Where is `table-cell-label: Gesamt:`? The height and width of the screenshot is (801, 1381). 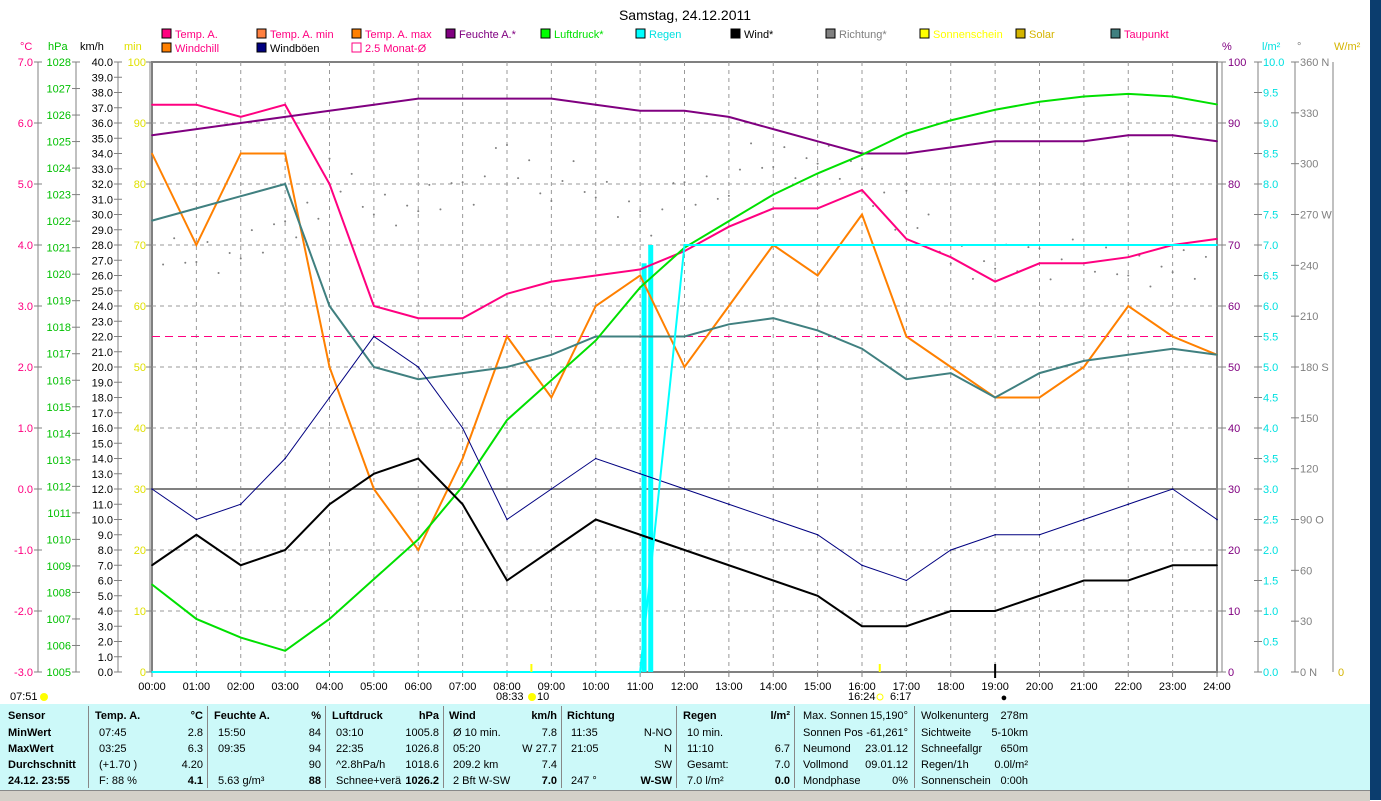
table-cell-label: Gesamt: is located at coordinates (708, 765).